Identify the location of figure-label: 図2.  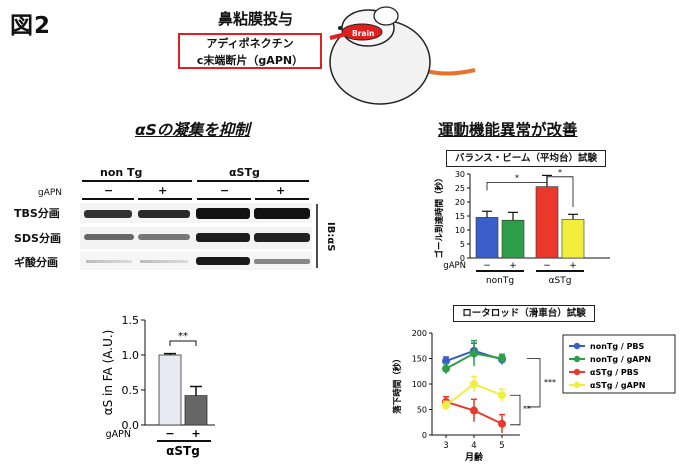
(31, 26).